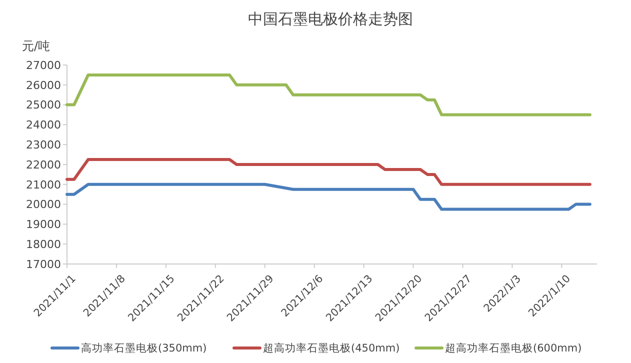 This screenshot has width=631, height=363. I want to click on y-tick-label: 20000, so click(43, 205).